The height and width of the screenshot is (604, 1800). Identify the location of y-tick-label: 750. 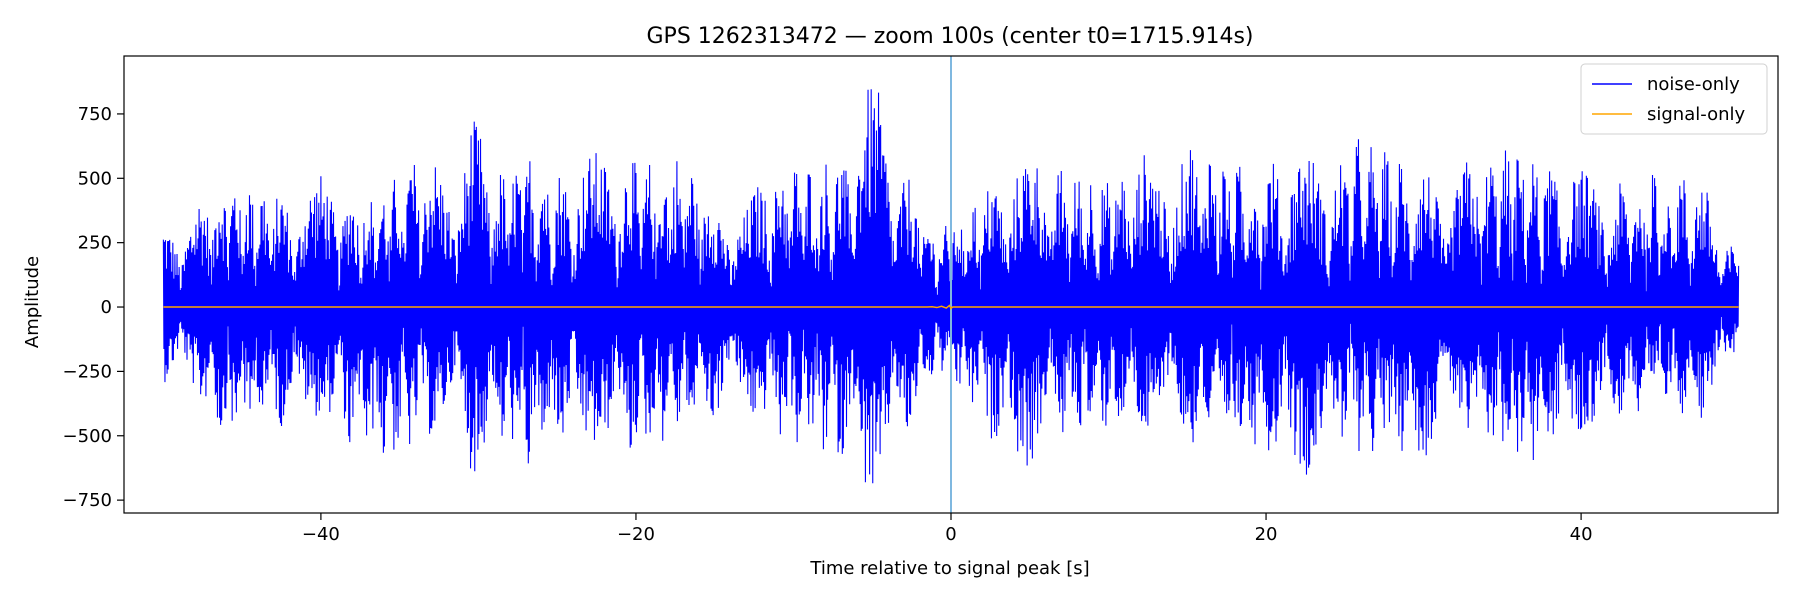
(95, 114).